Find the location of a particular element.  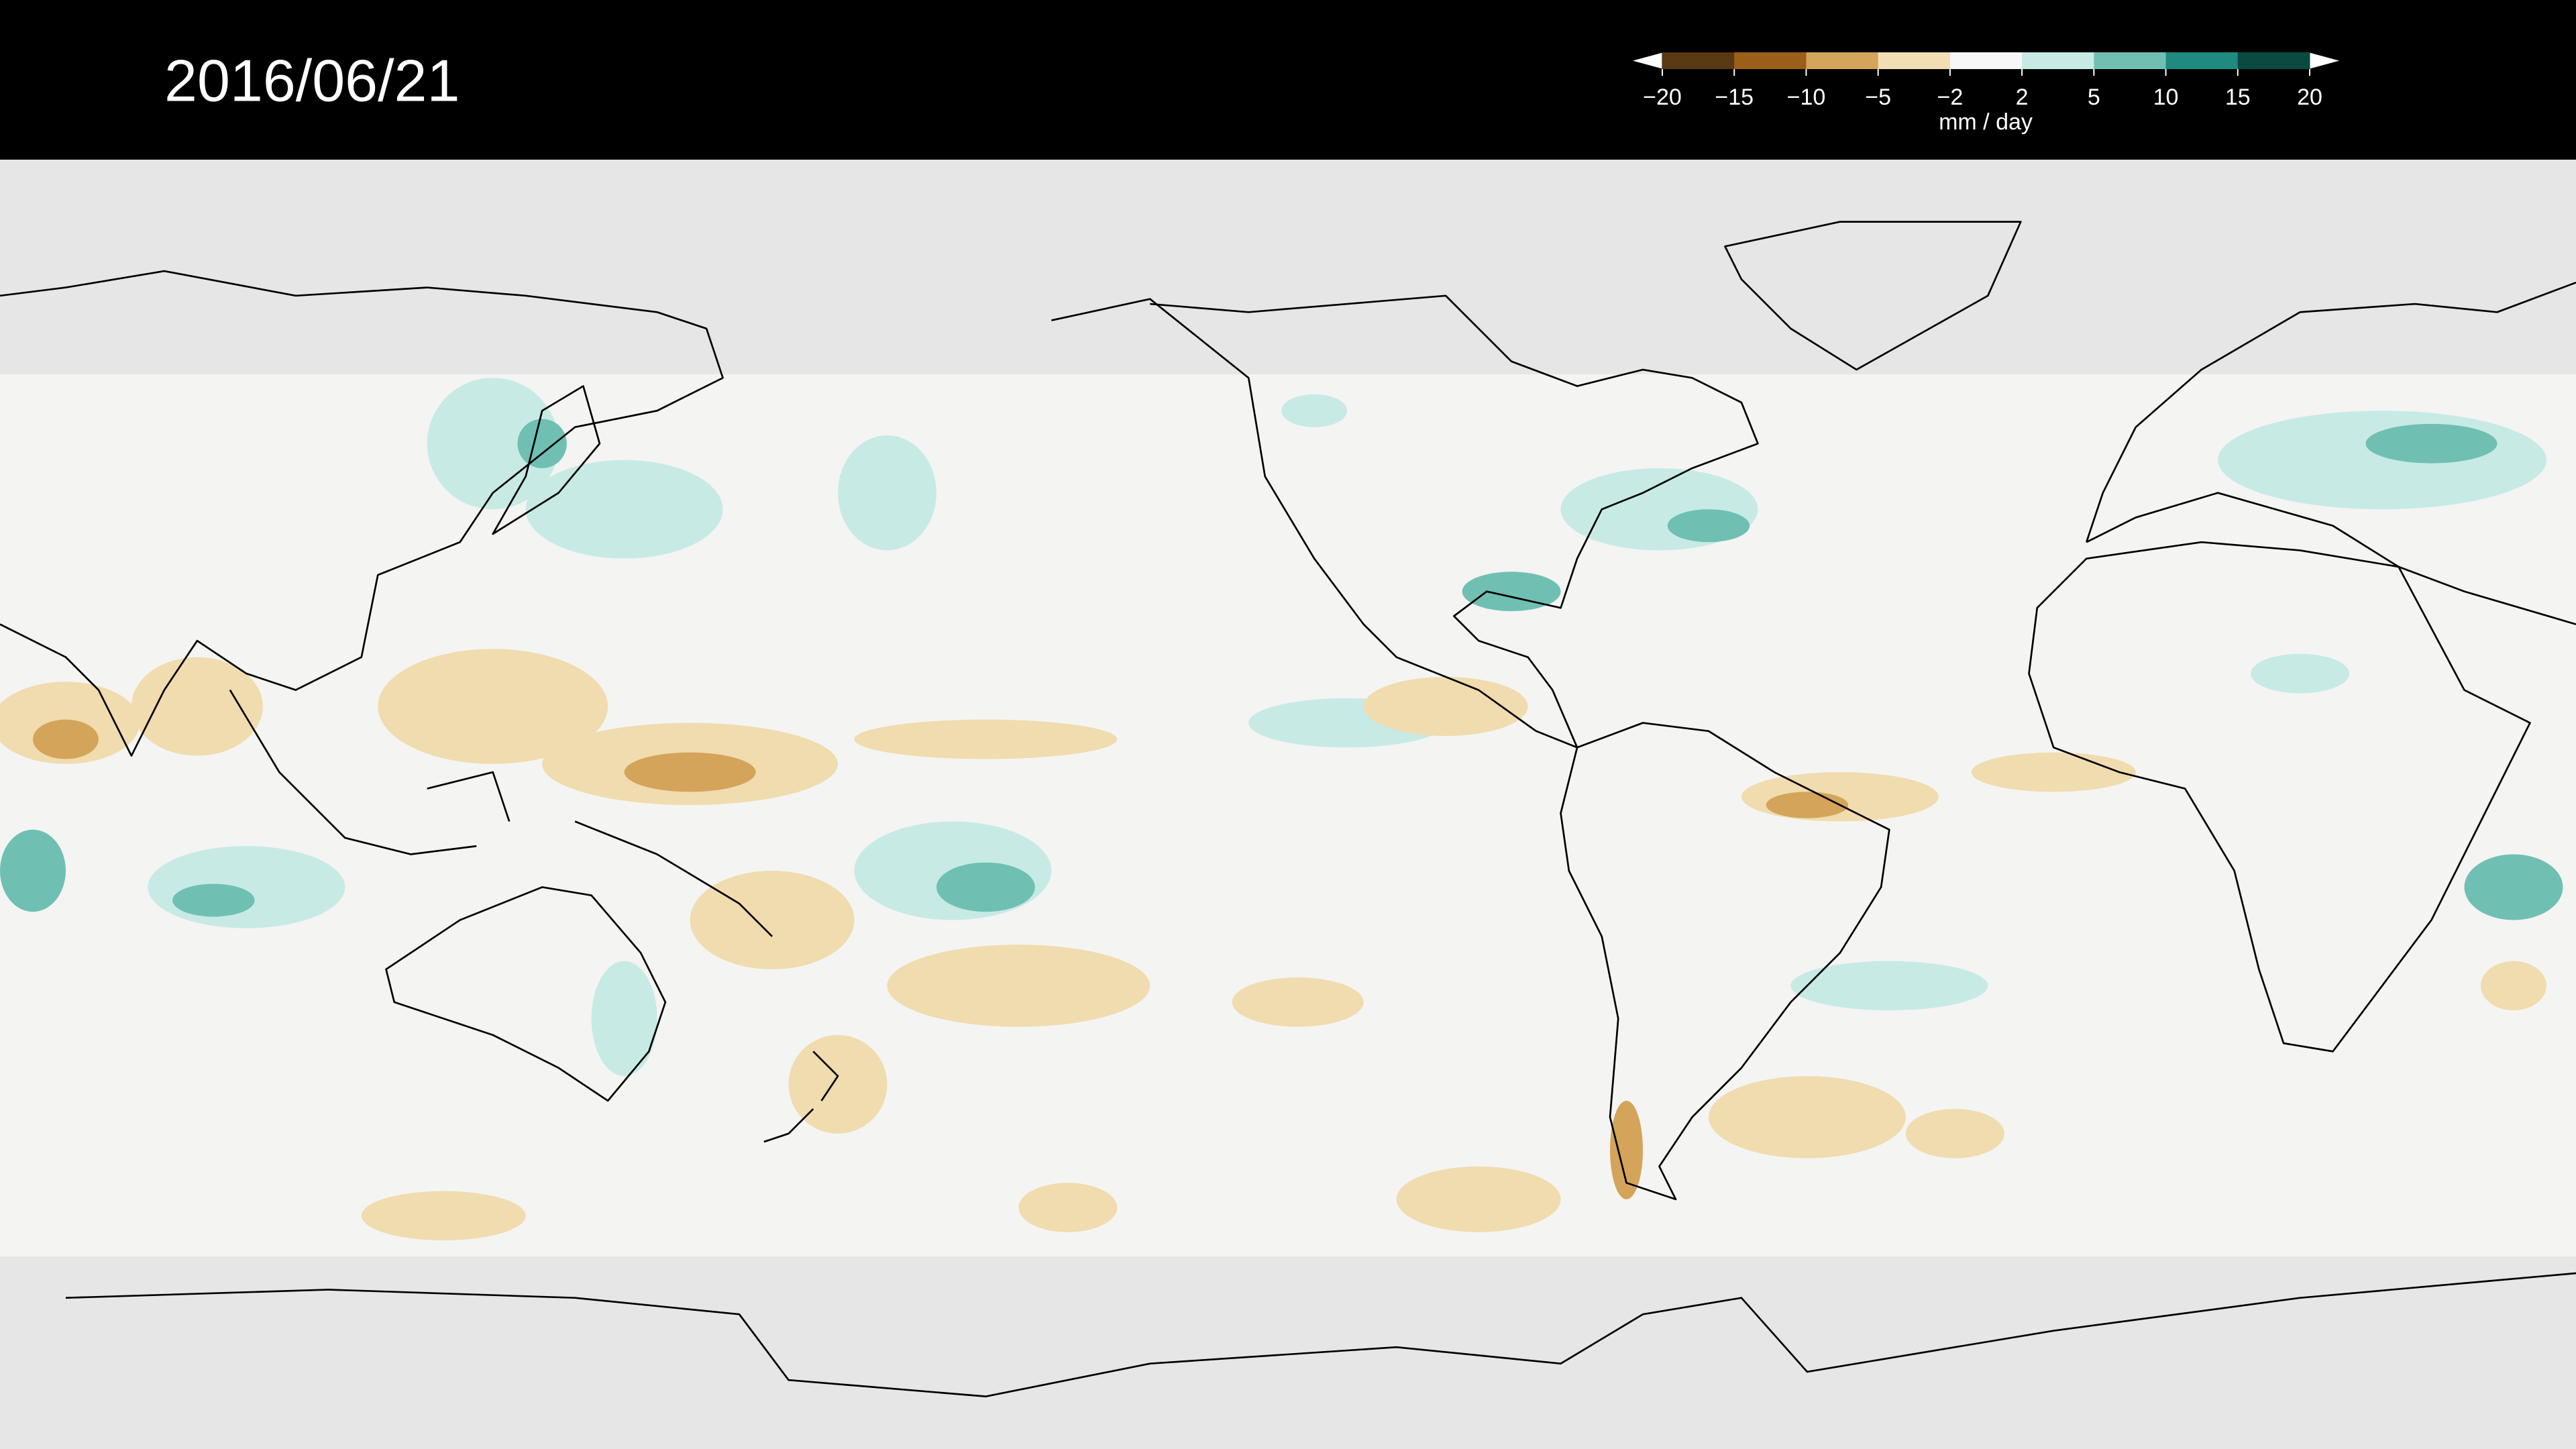

colorbar-tick-label: −2 is located at coordinates (1950, 97).